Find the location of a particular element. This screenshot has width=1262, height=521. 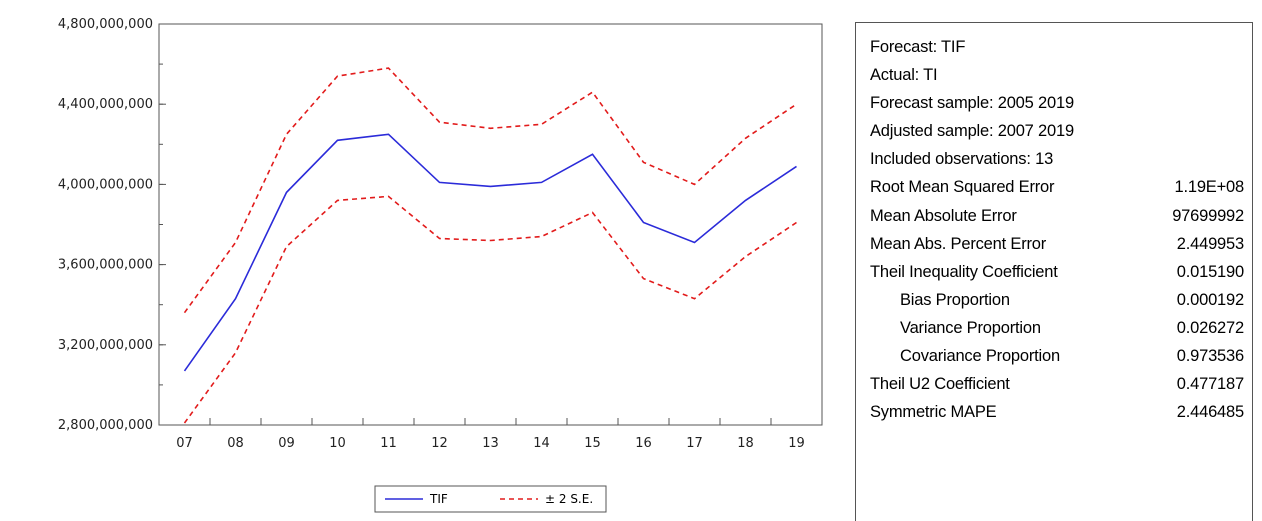

stat-label: Covariance Proportion is located at coordinates (980, 356).